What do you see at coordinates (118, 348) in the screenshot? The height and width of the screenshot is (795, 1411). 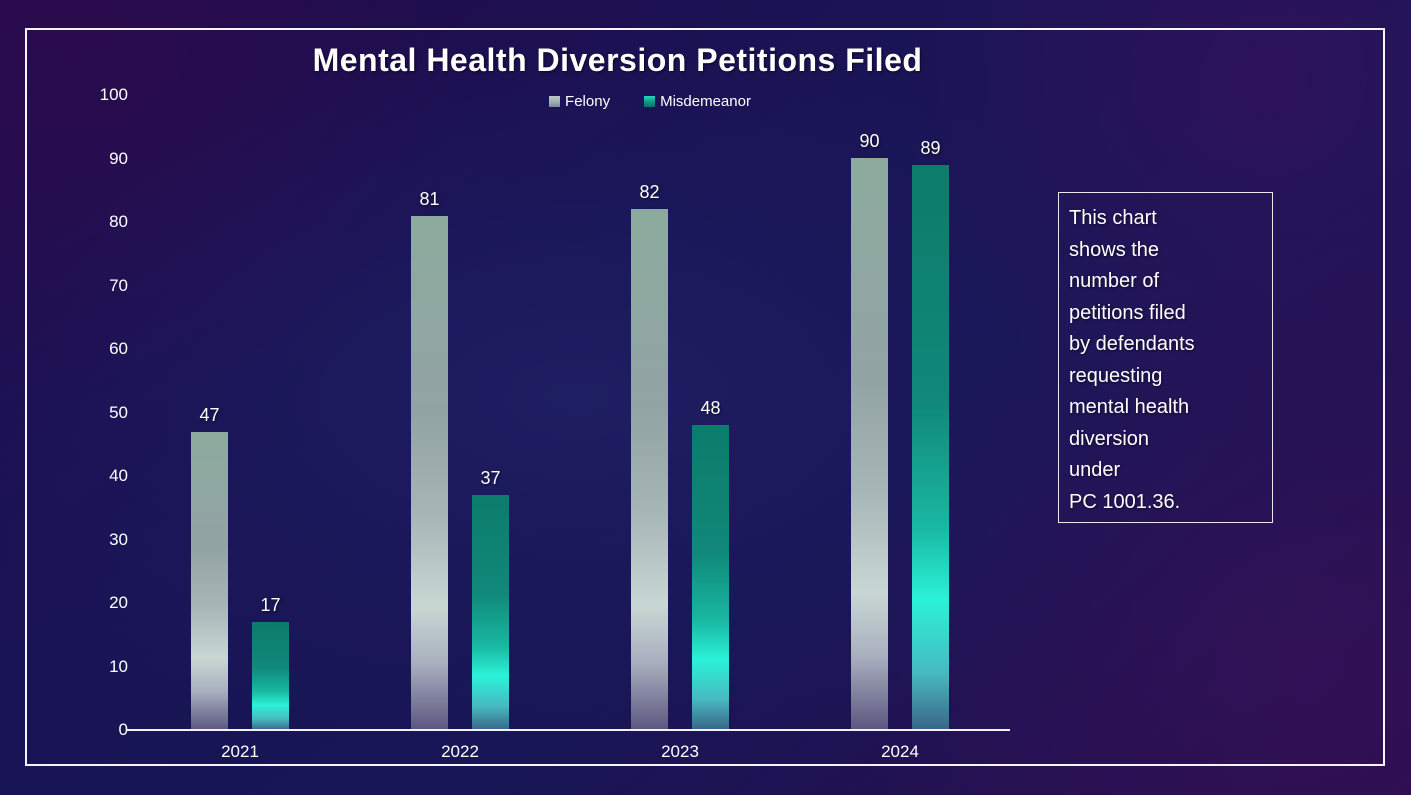 I see `y-axis-tick-60: 60` at bounding box center [118, 348].